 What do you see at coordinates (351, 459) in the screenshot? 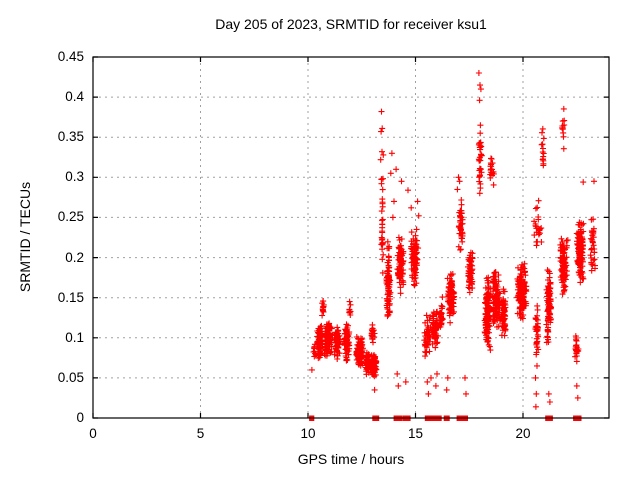
I see `x-axis-label: GPS time / hours` at bounding box center [351, 459].